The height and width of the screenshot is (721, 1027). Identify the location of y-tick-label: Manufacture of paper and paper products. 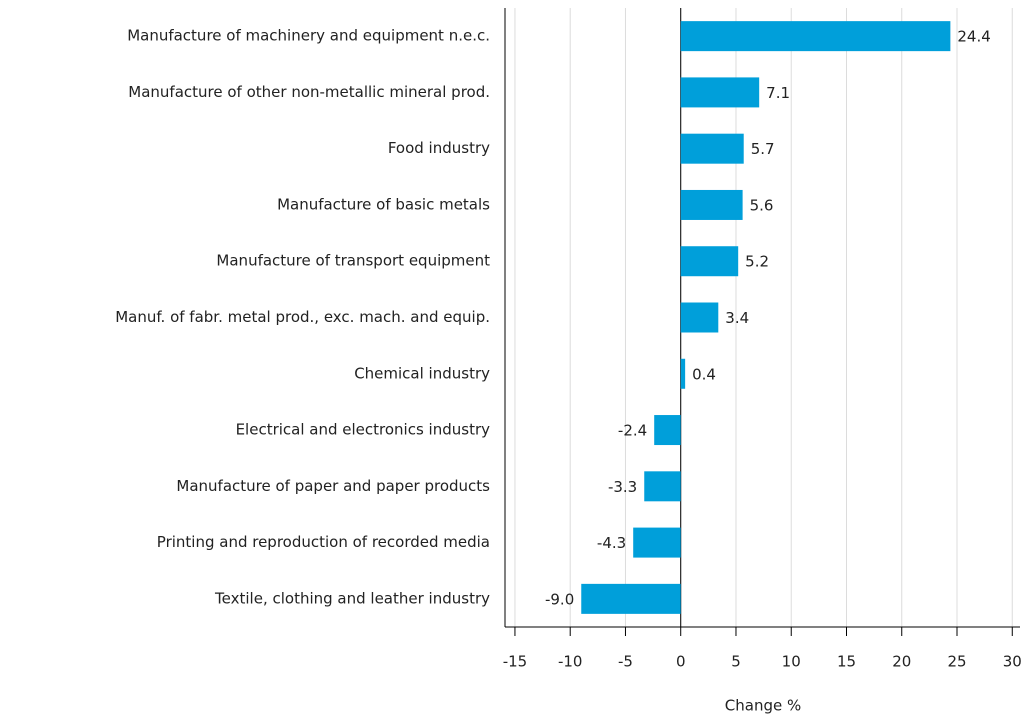
(333, 486).